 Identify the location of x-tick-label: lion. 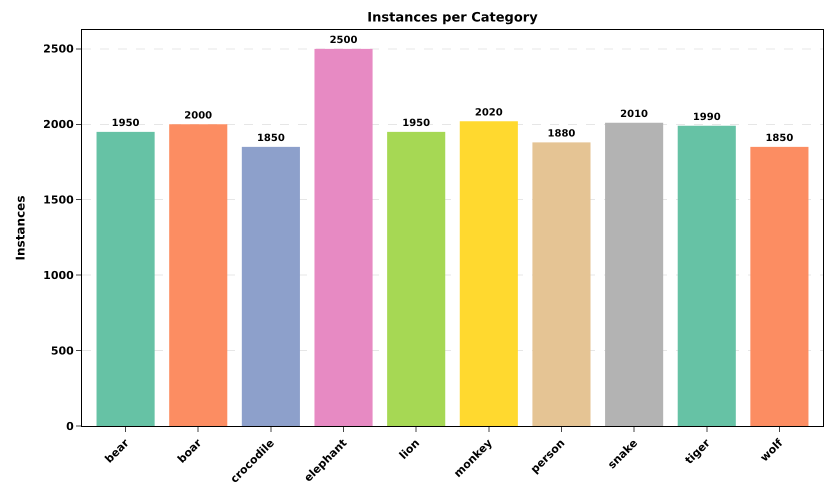
(409, 449).